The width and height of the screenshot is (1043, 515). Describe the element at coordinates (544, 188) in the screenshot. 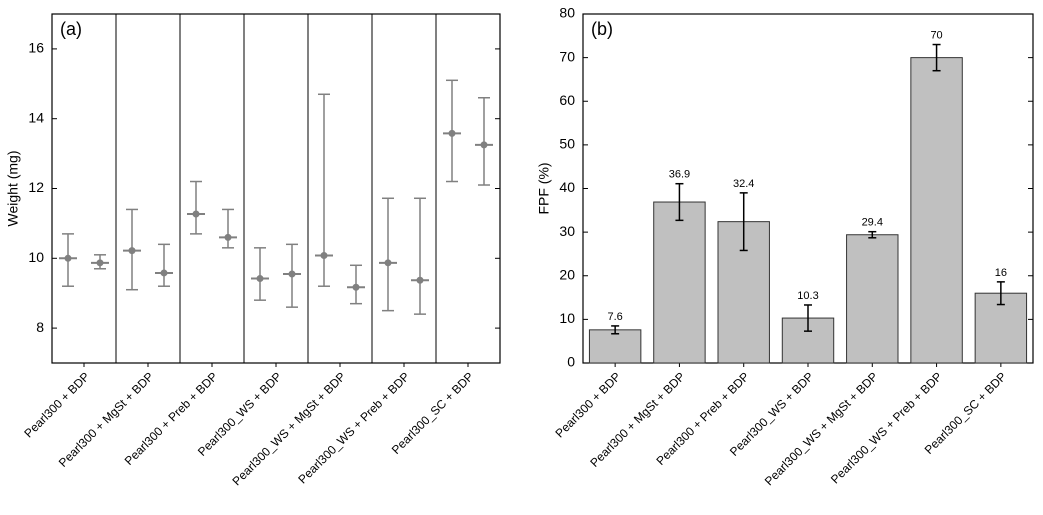

I see `y-axis-label: FPF (%)` at that location.